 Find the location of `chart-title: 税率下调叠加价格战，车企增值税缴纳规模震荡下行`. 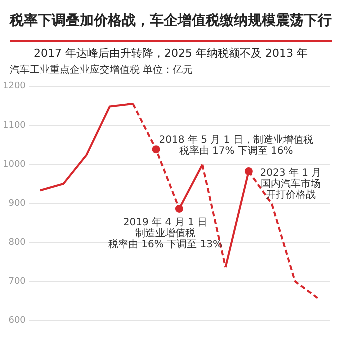

chart-title: 税率下调叠加价格战，车企增值税缴纳规模震荡下行 is located at coordinates (170, 21).